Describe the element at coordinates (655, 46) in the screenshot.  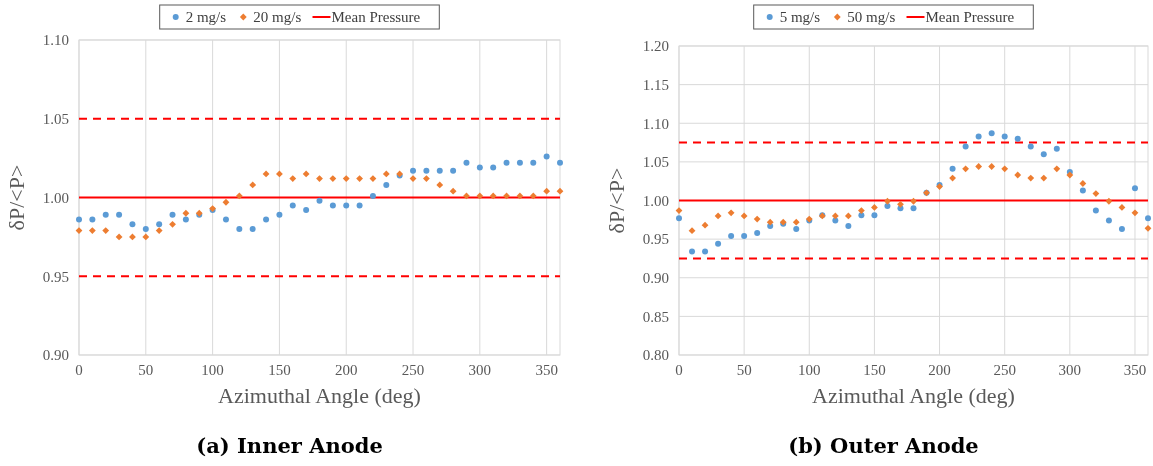
I see `y-tick-label: 1.20` at that location.